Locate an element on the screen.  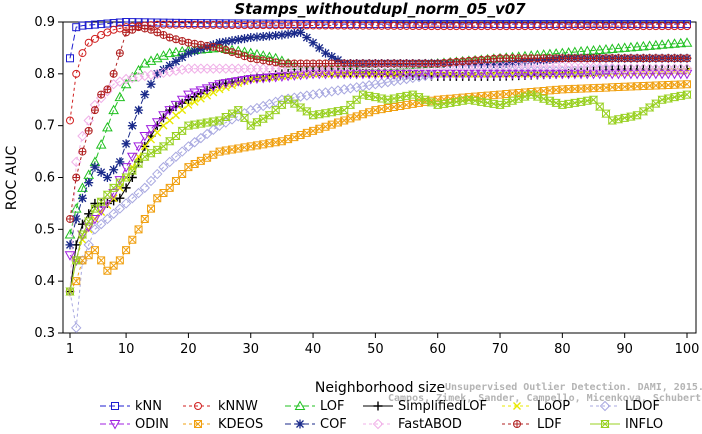
x-tick-label: 100 is located at coordinates (687, 349).